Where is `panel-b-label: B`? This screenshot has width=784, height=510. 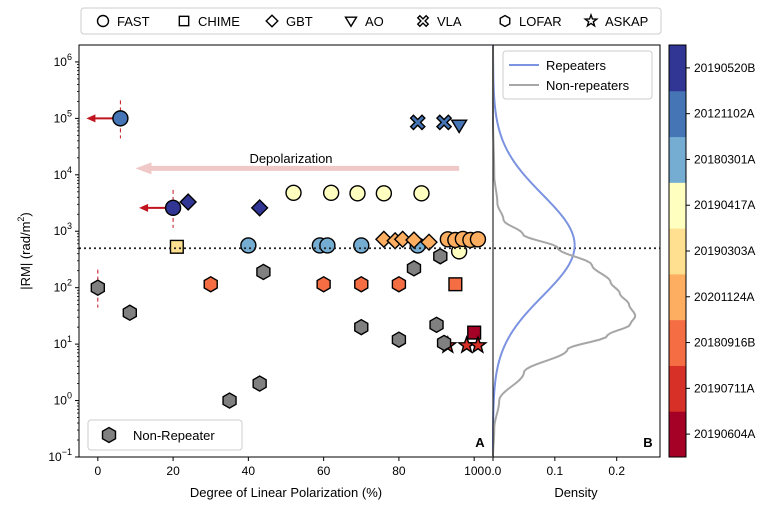 panel-b-label: B is located at coordinates (647, 442).